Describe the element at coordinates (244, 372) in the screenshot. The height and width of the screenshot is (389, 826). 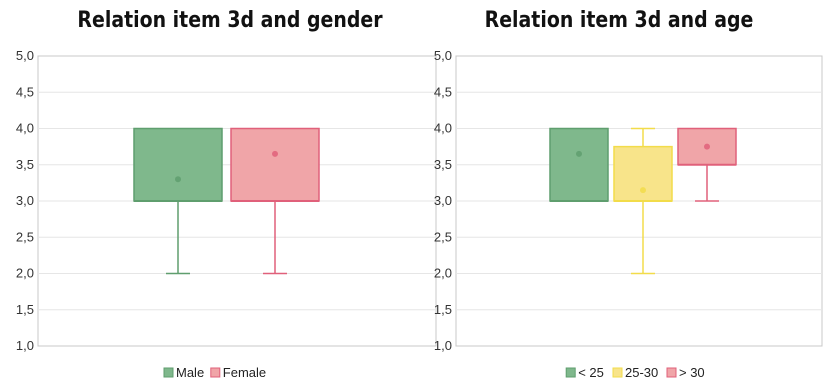
I see `legend-label: Female` at that location.